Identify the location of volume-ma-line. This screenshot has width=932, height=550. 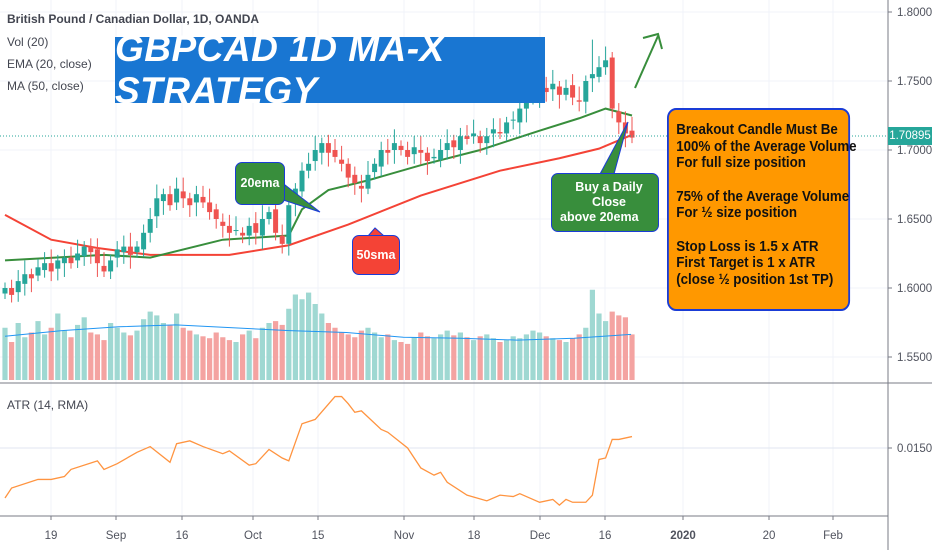
(318, 332).